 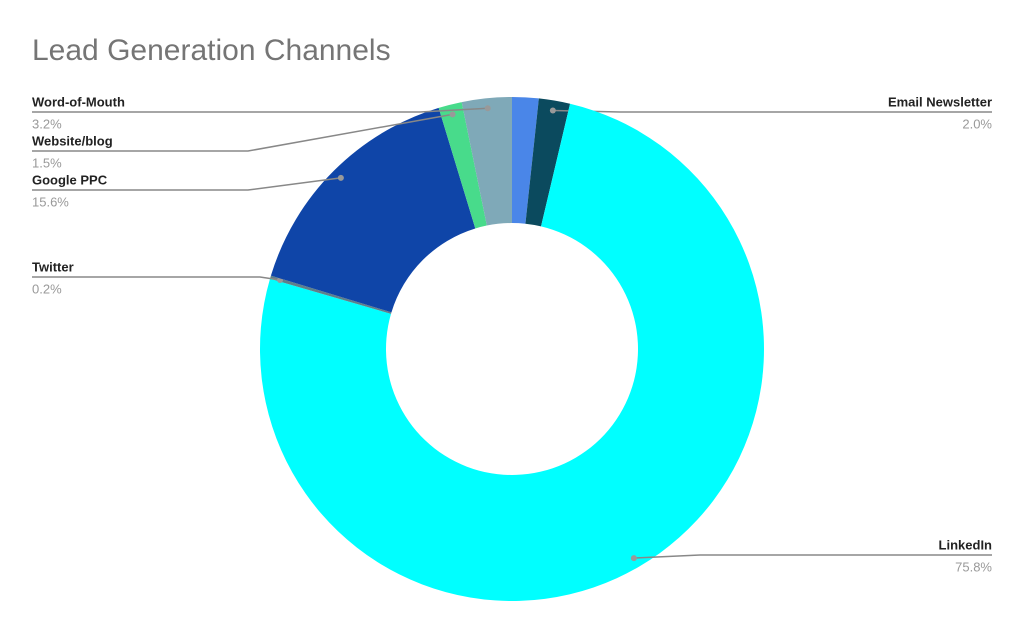 What do you see at coordinates (70, 179) in the screenshot?
I see `legend-label: Google PPC` at bounding box center [70, 179].